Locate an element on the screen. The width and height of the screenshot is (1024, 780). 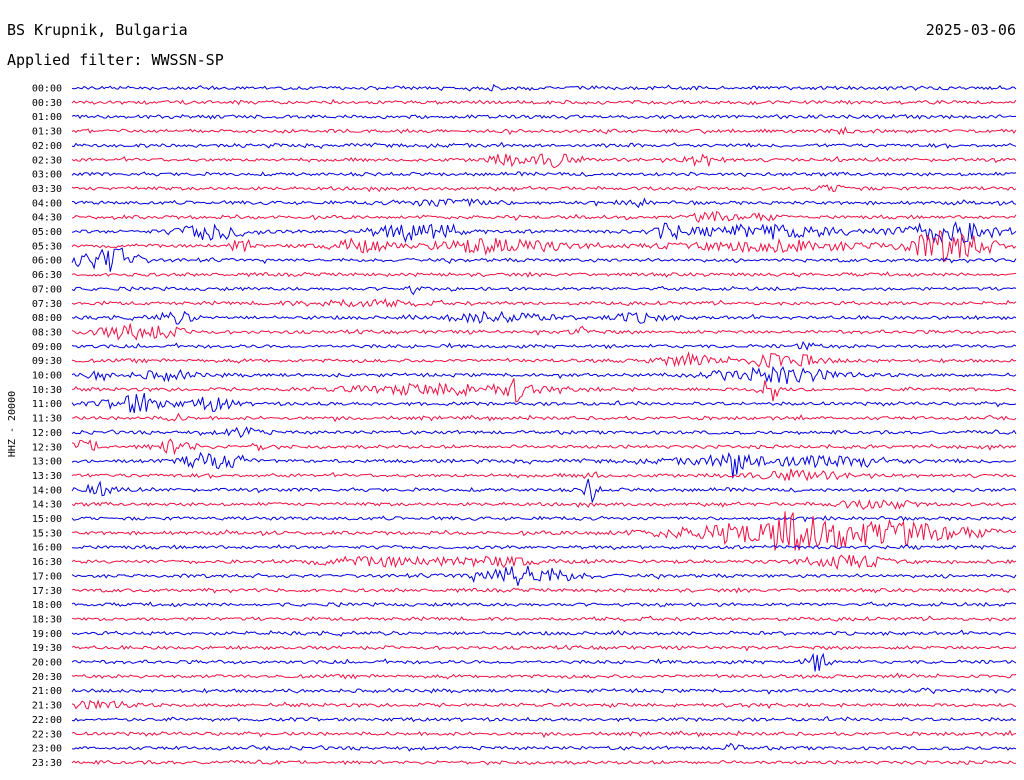
time-tick-label: 11:30 is located at coordinates (47, 419).